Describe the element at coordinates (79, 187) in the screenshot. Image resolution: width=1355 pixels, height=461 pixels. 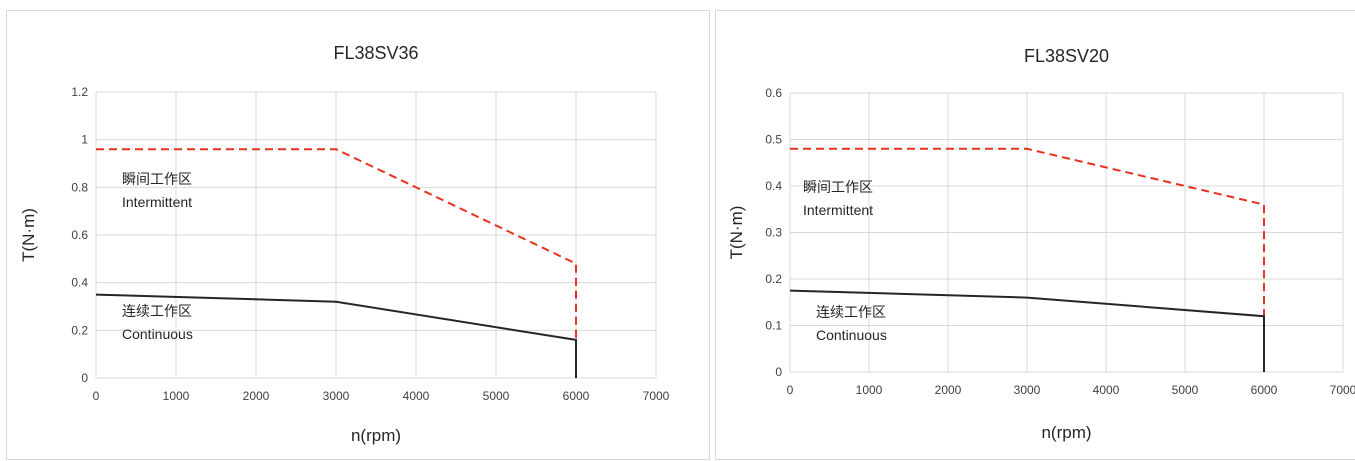
I see `y-tick-label: 0.8` at that location.